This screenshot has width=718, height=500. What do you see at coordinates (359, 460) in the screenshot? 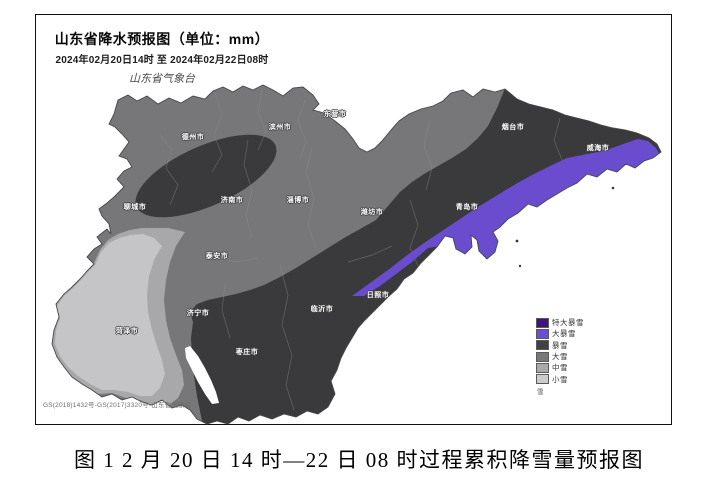
I see `figure-caption: 图 1 2 月 20 日 14 时—22 日 08 时过程累积降雪量预报图` at bounding box center [359, 460].